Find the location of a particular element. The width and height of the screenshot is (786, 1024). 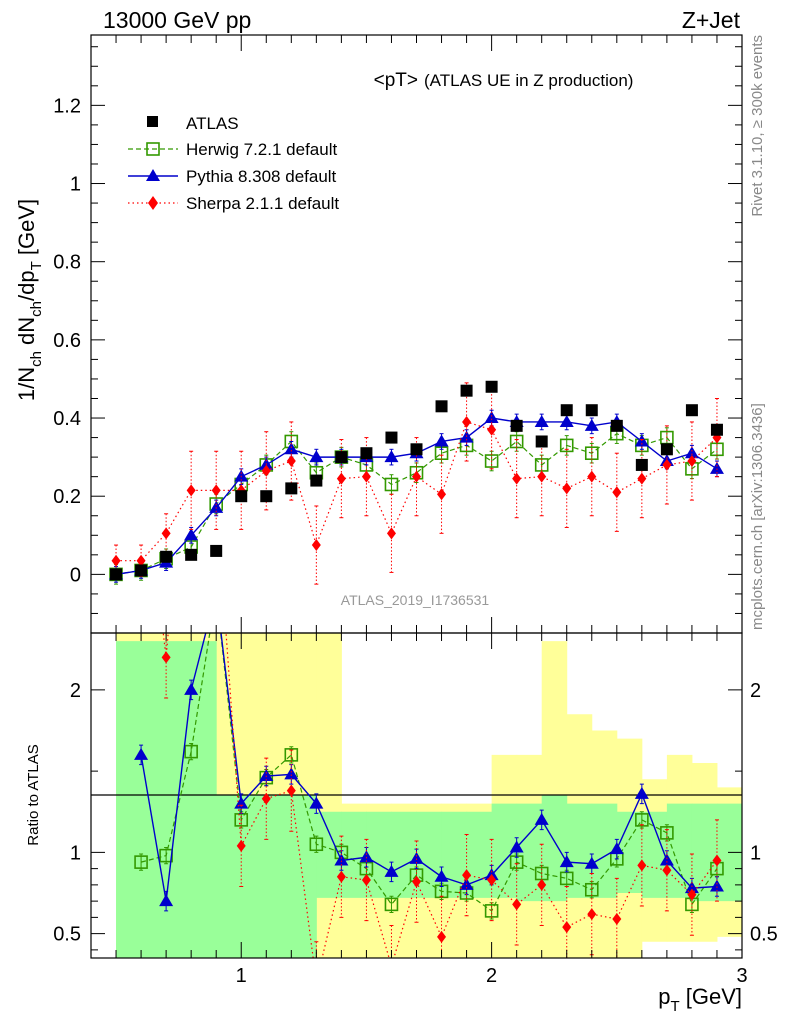

main-title: <pT> is located at coordinates (396, 80).